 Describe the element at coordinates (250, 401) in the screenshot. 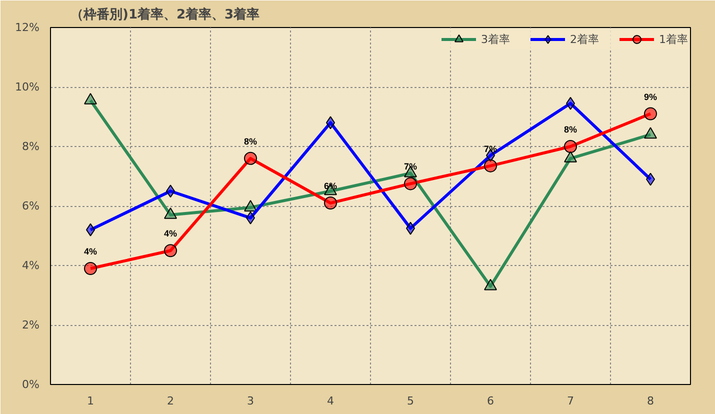

I see `x-tick-label: 3` at that location.